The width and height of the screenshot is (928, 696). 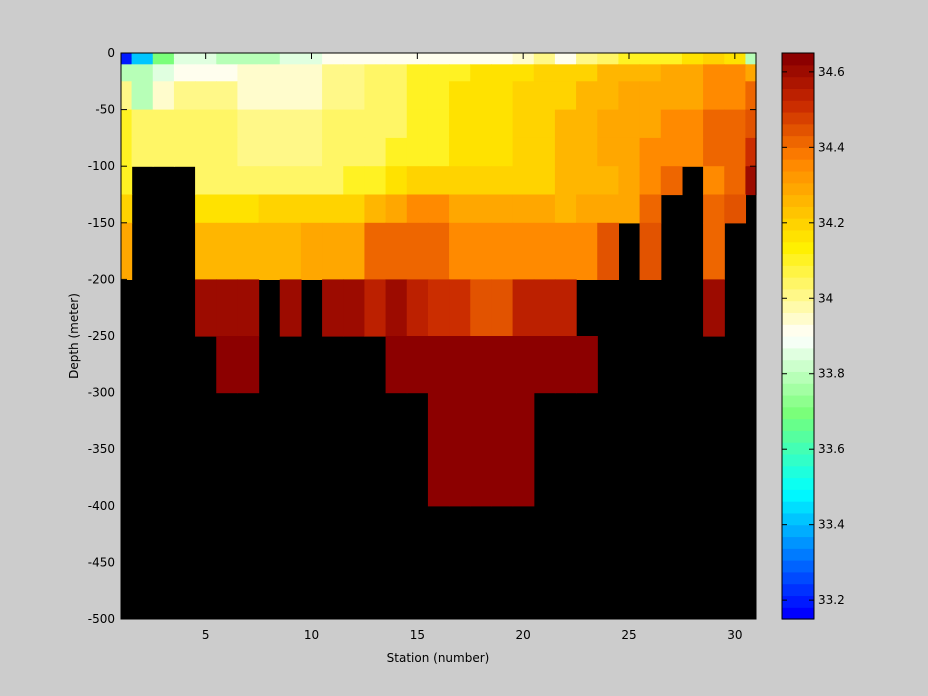 What do you see at coordinates (831, 449) in the screenshot?
I see `colorbar-tick-label: 33.6` at bounding box center [831, 449].